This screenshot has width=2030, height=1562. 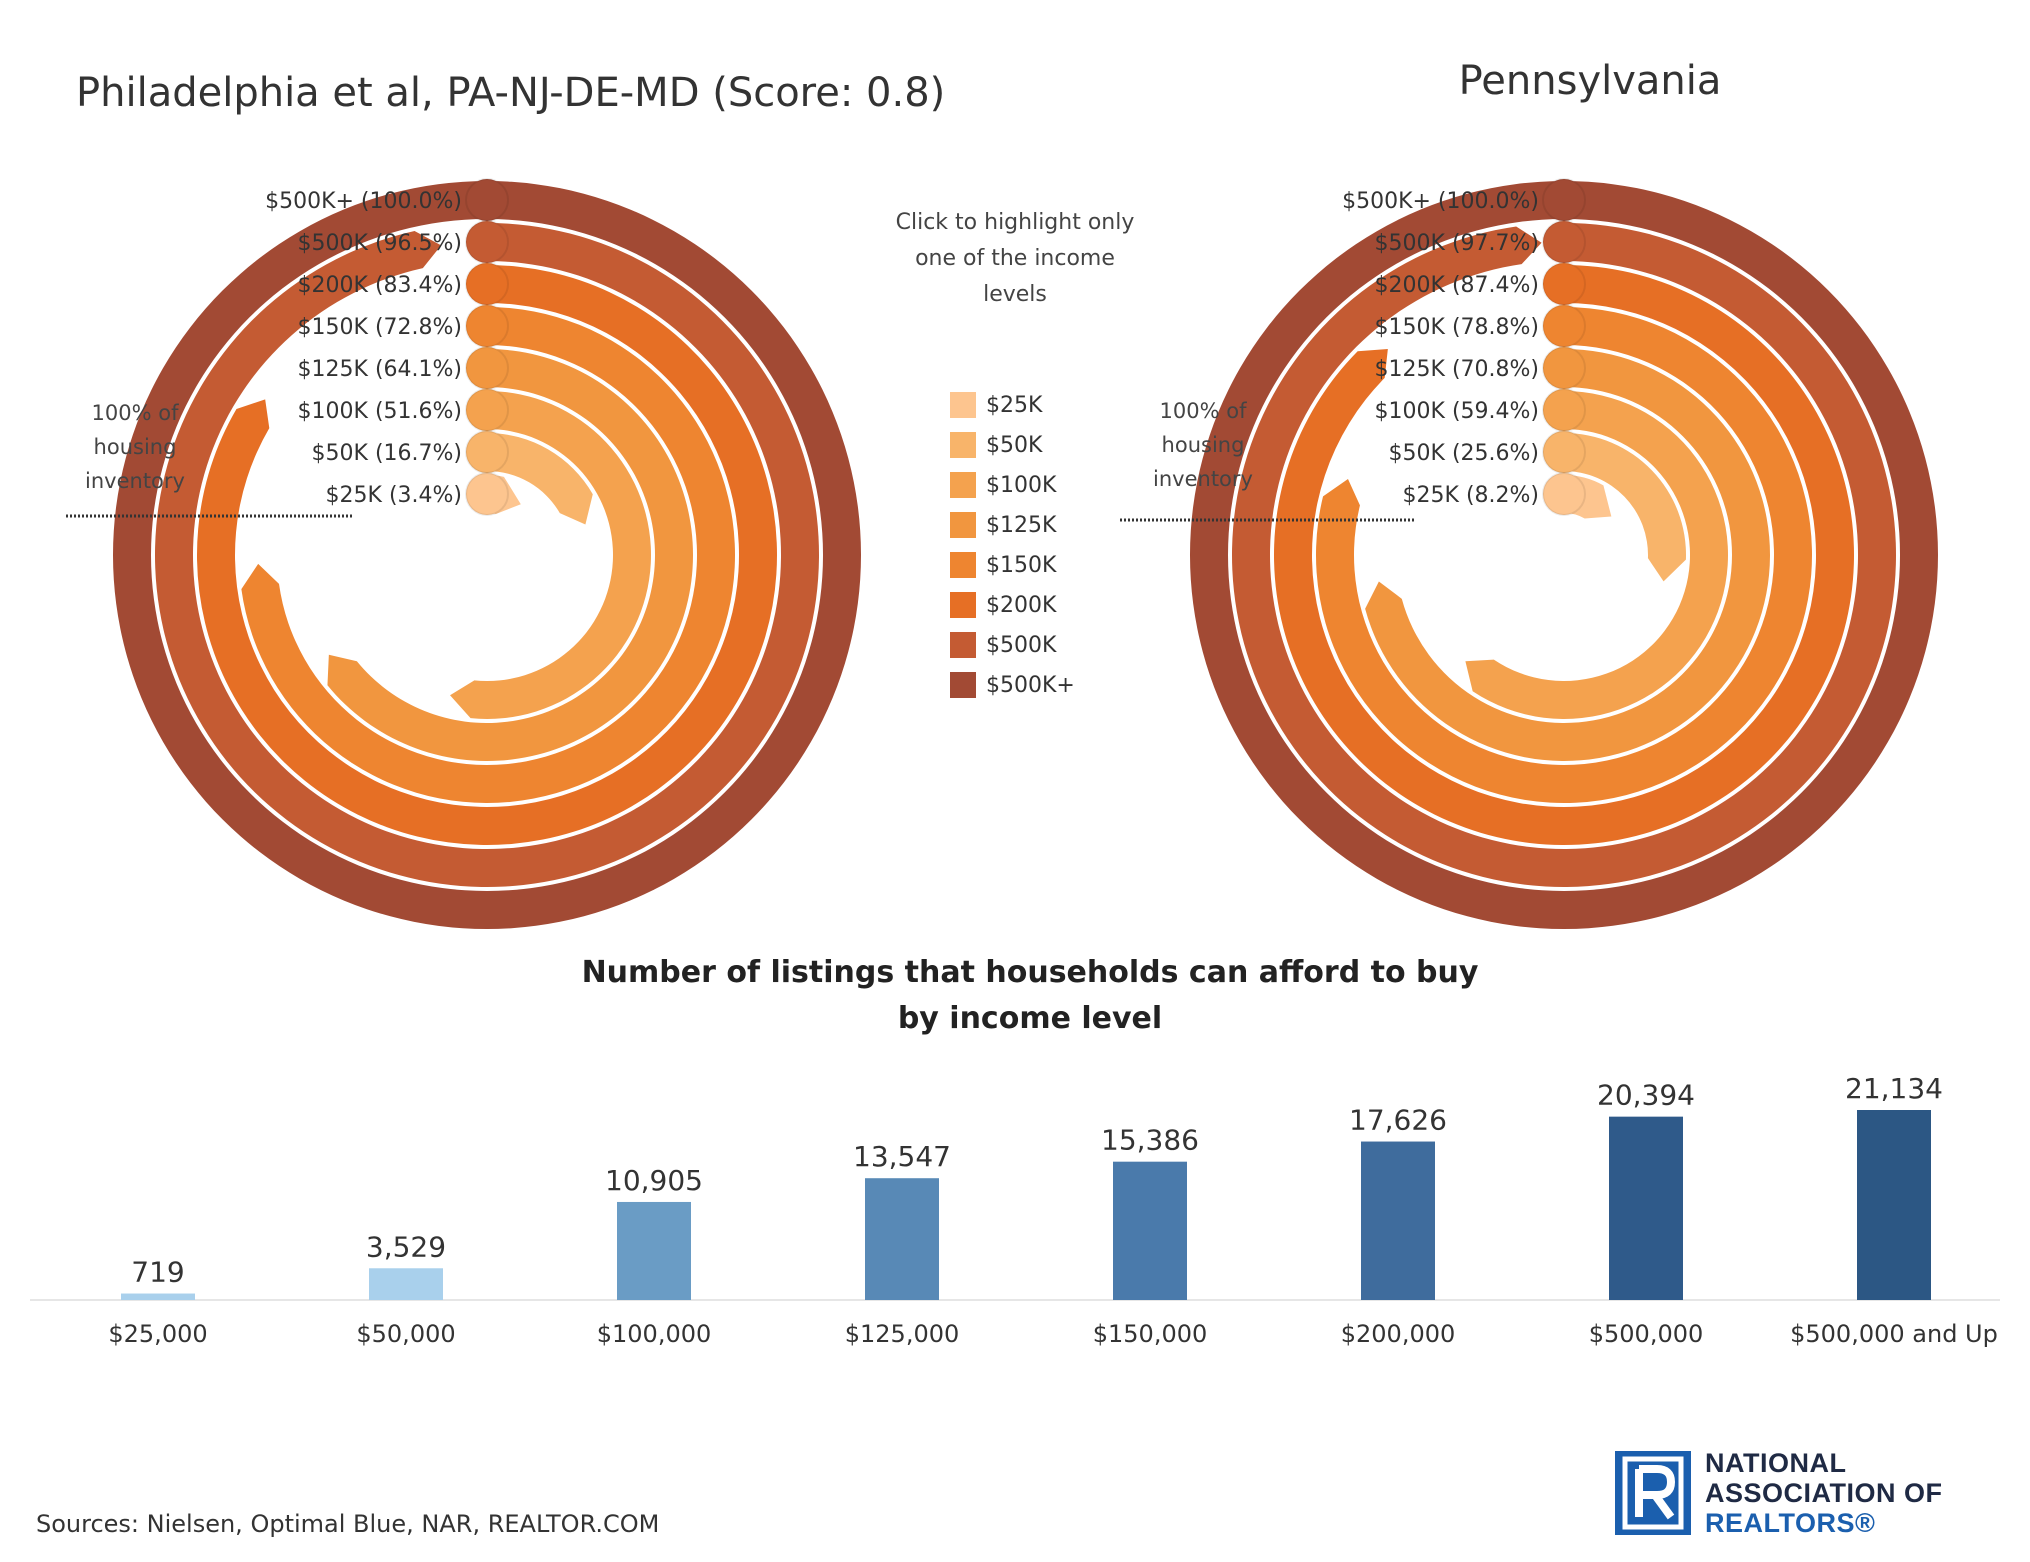 I want to click on bar-category-label: $50,000, so click(x=405, y=1334).